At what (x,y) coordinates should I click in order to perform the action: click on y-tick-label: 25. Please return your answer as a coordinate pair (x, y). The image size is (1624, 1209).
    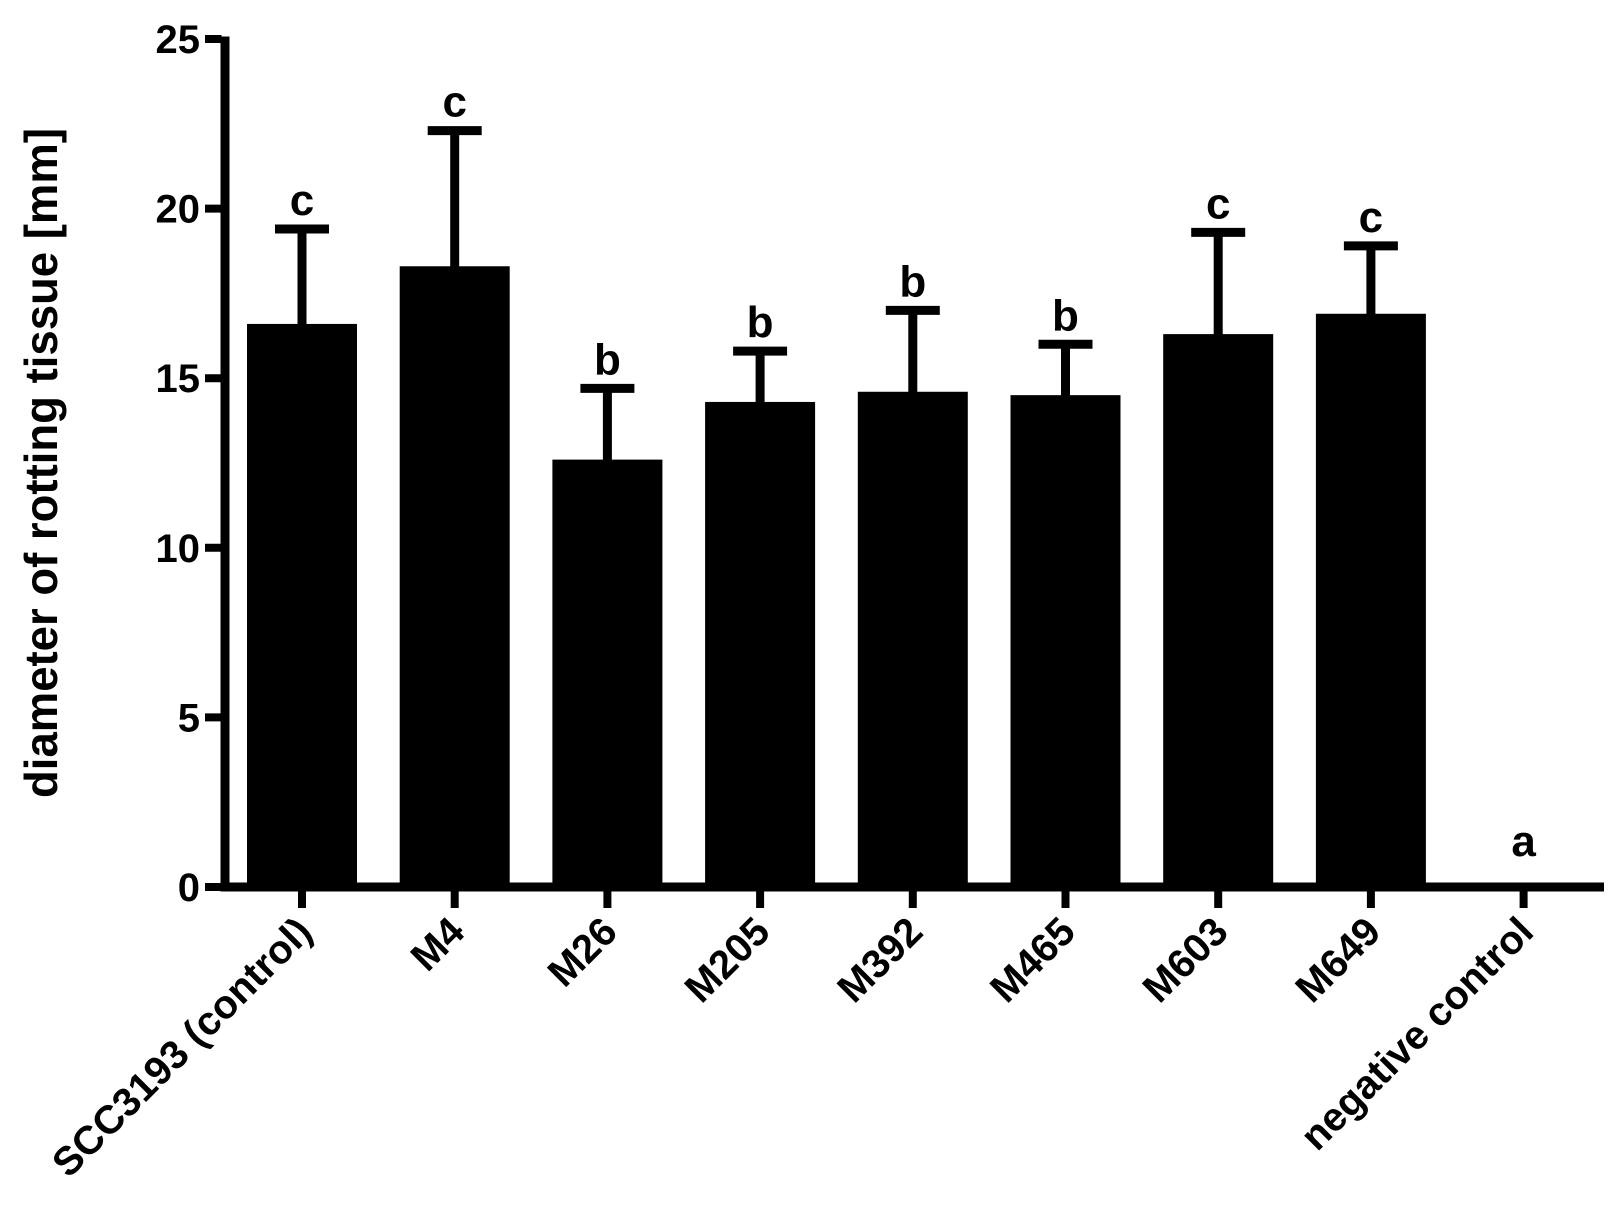
    Looking at the image, I should click on (178, 40).